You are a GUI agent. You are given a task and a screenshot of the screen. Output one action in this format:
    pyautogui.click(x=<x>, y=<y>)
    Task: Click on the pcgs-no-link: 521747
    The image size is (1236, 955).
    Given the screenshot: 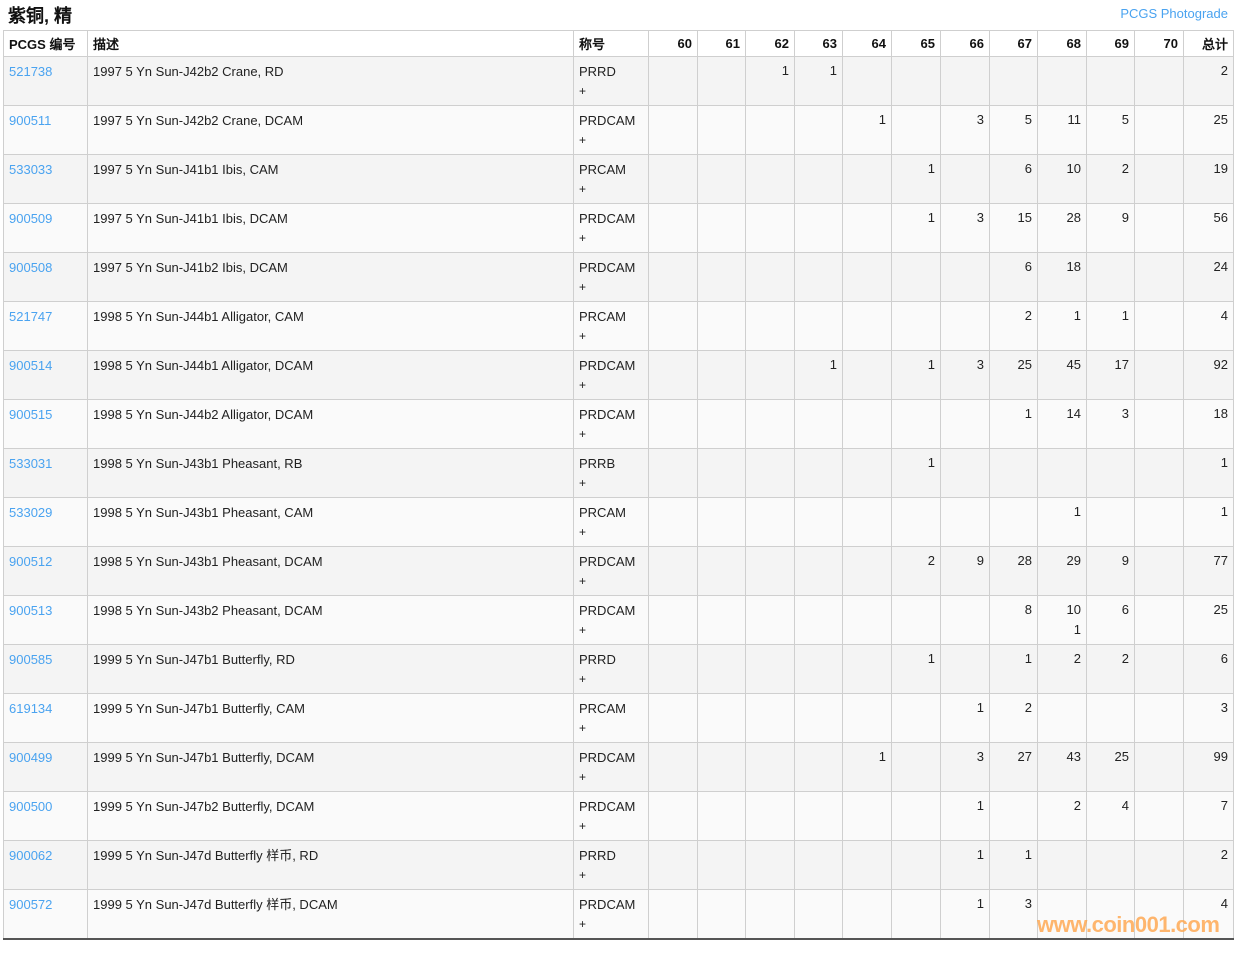 What is the action you would take?
    pyautogui.click(x=31, y=316)
    